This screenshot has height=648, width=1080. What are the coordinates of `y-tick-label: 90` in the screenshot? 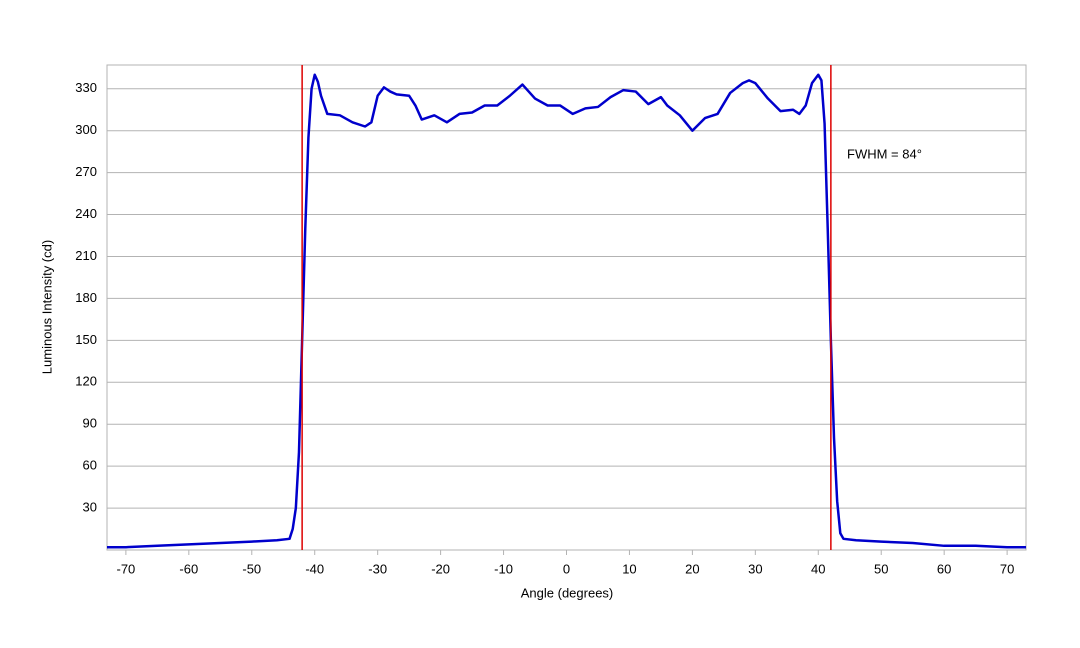 It's located at (90, 423).